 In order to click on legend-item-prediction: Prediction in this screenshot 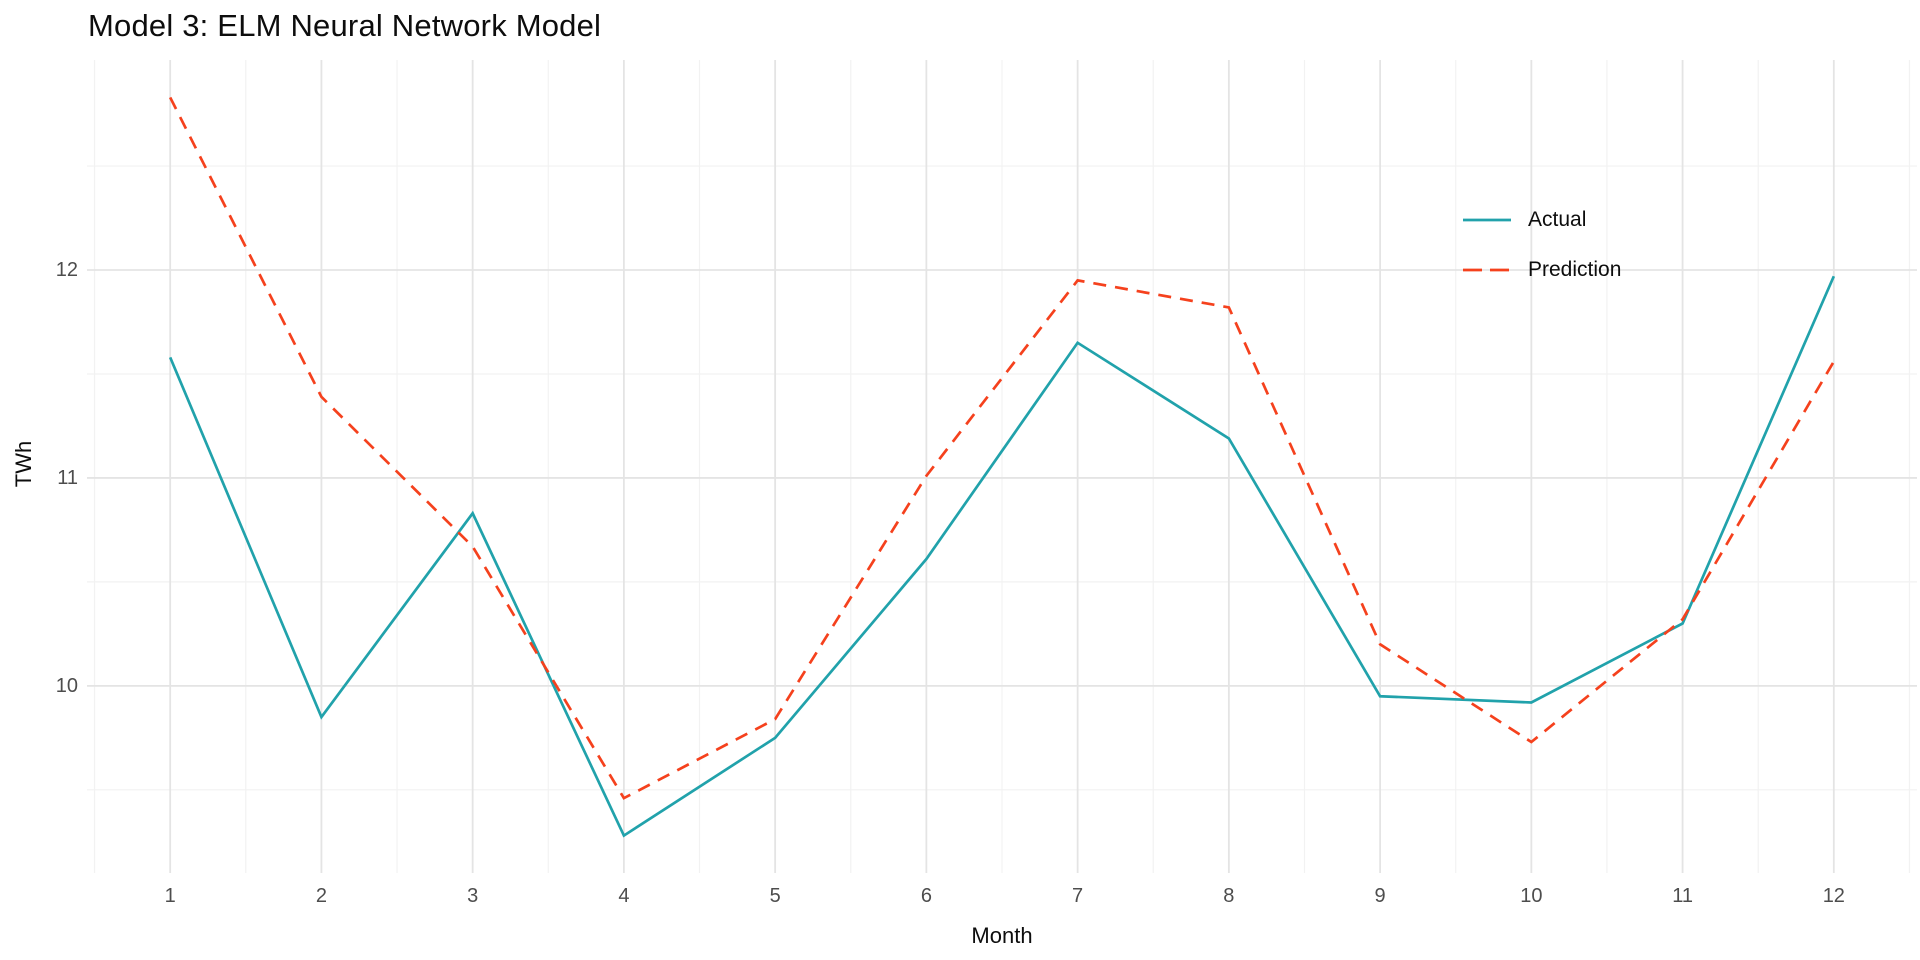, I will do `click(1541, 270)`.